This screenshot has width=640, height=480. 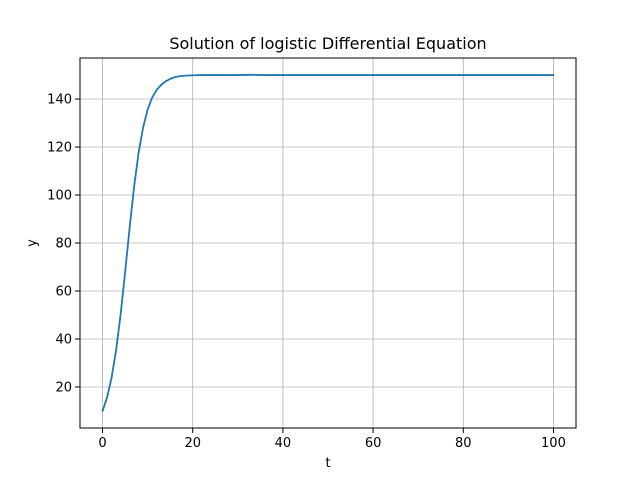 I want to click on x-tick-label: 40, so click(x=283, y=443).